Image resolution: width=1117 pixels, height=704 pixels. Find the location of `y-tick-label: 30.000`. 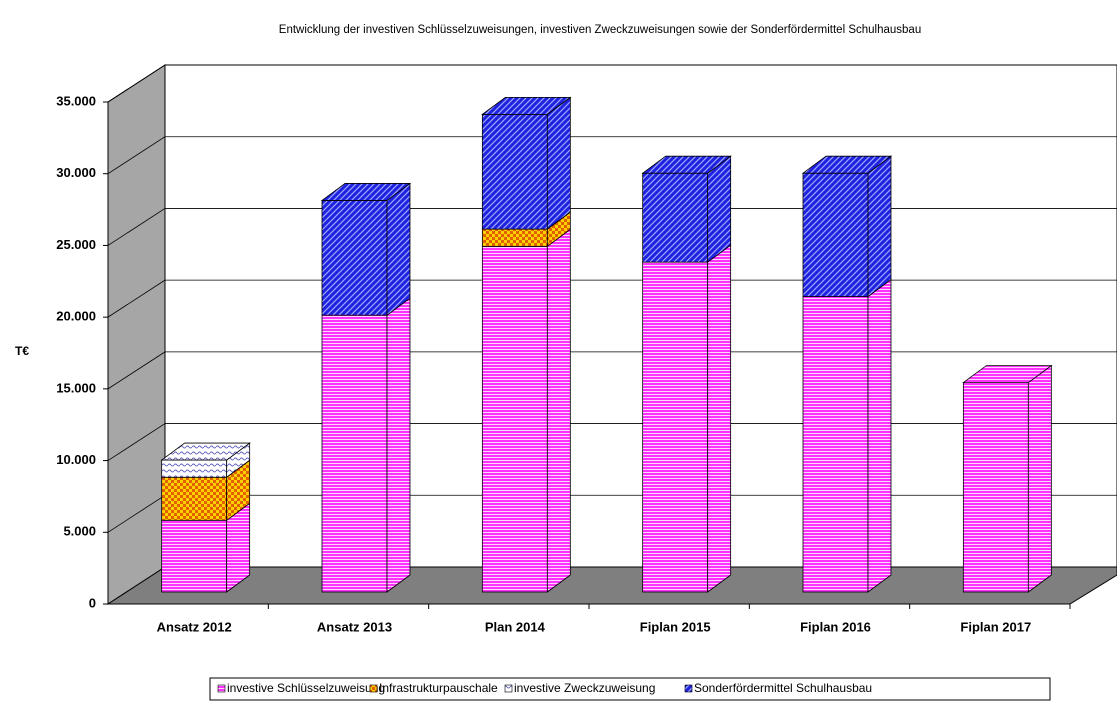

y-tick-label: 30.000 is located at coordinates (76, 172).